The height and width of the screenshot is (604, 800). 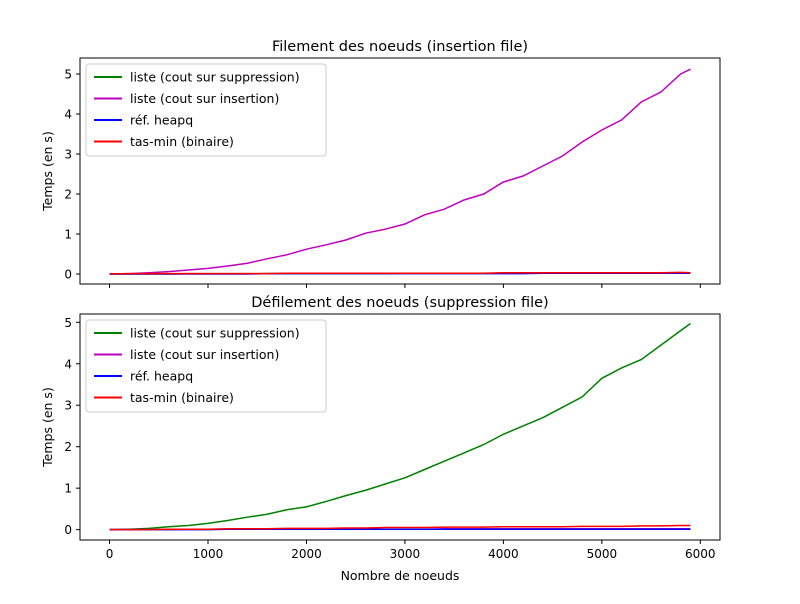 I want to click on chart-title: Filement des noeuds (insertion file), so click(x=400, y=47).